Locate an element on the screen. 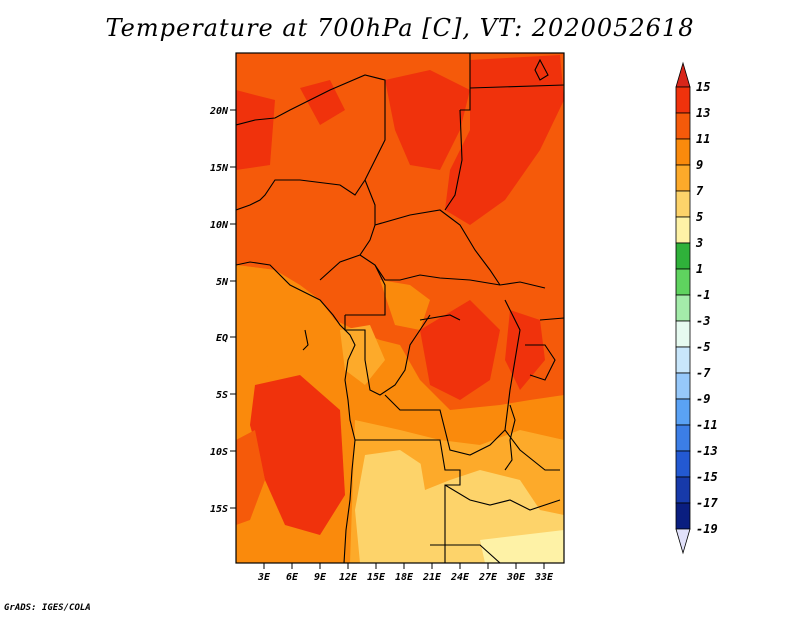 The height and width of the screenshot is (618, 800). colorbar-label: 15 is located at coordinates (703, 87).